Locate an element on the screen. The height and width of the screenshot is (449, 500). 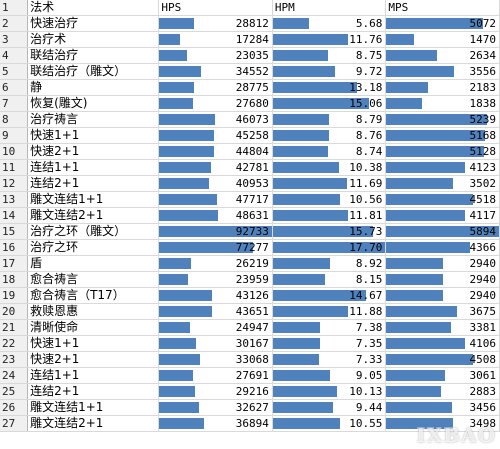
hpm-cell: 7.33 is located at coordinates (329, 359).